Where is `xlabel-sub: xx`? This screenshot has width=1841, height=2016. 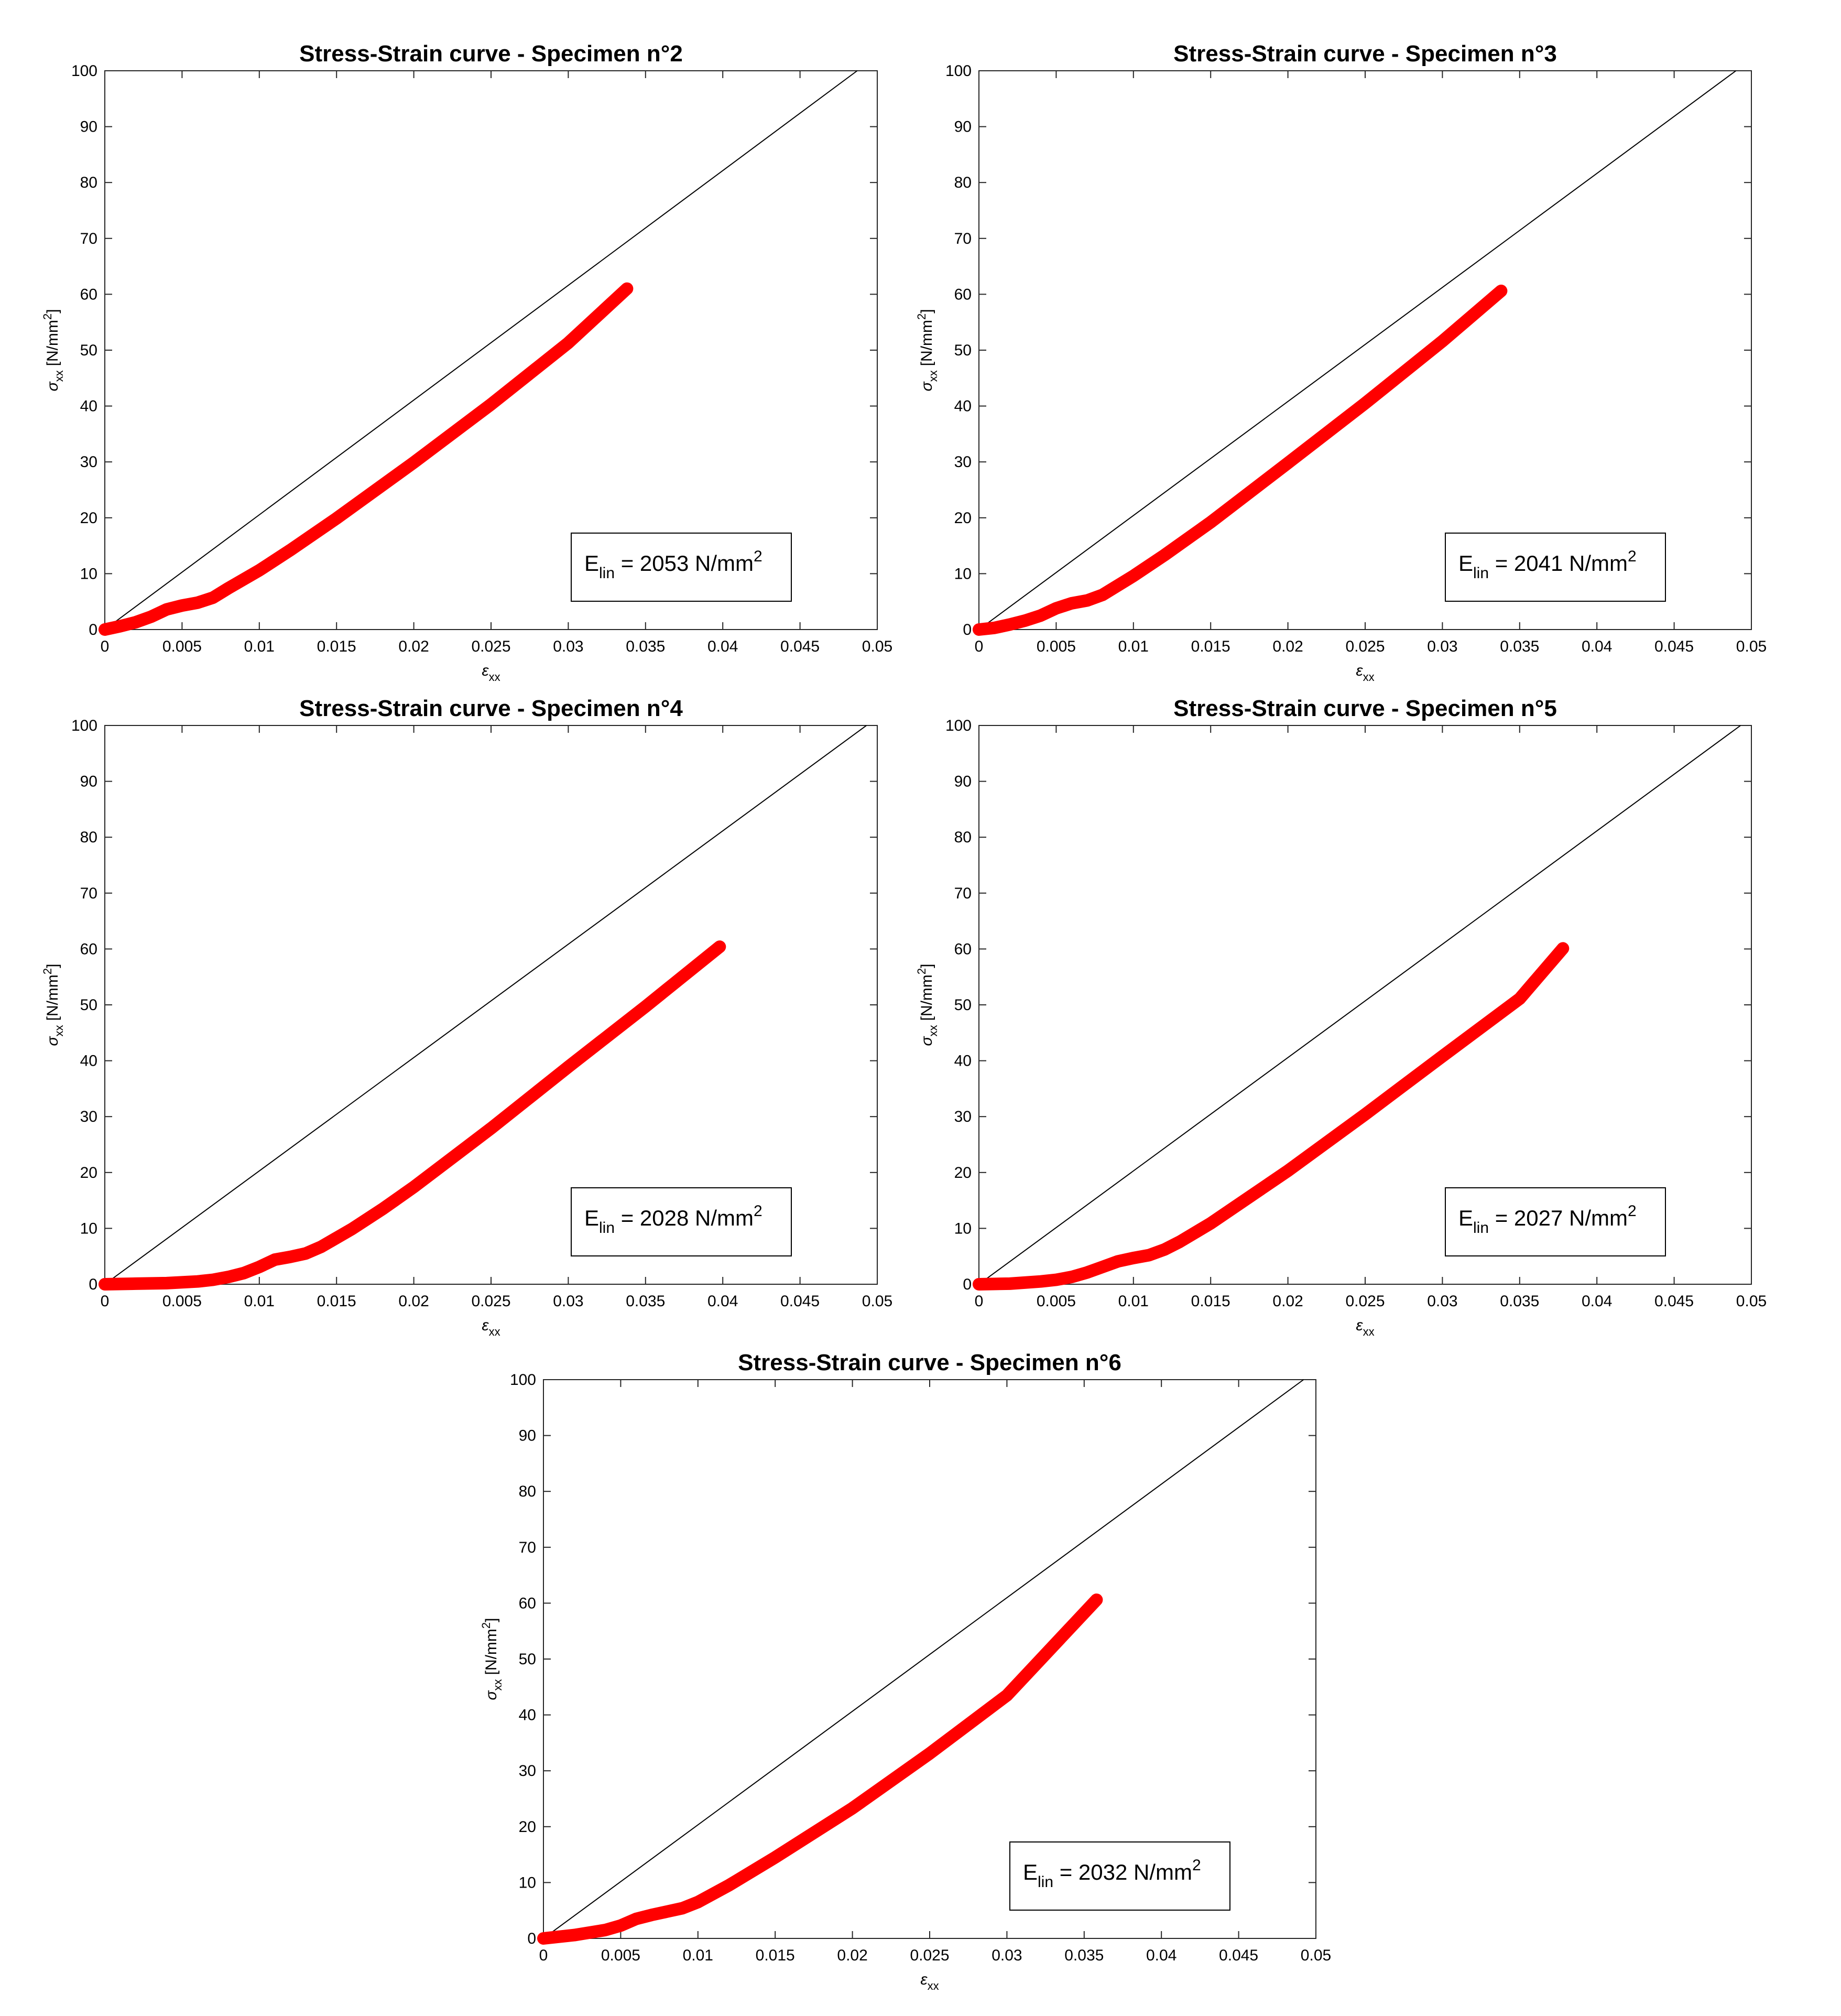
xlabel-sub: xx is located at coordinates (933, 1986).